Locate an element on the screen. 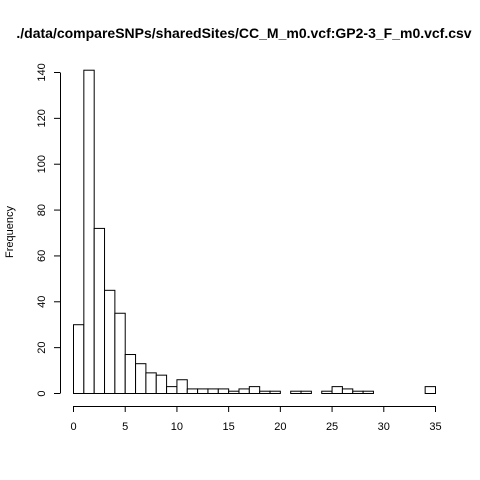 This screenshot has height=480, width=480. y-tick-label: 140 is located at coordinates (42, 72).